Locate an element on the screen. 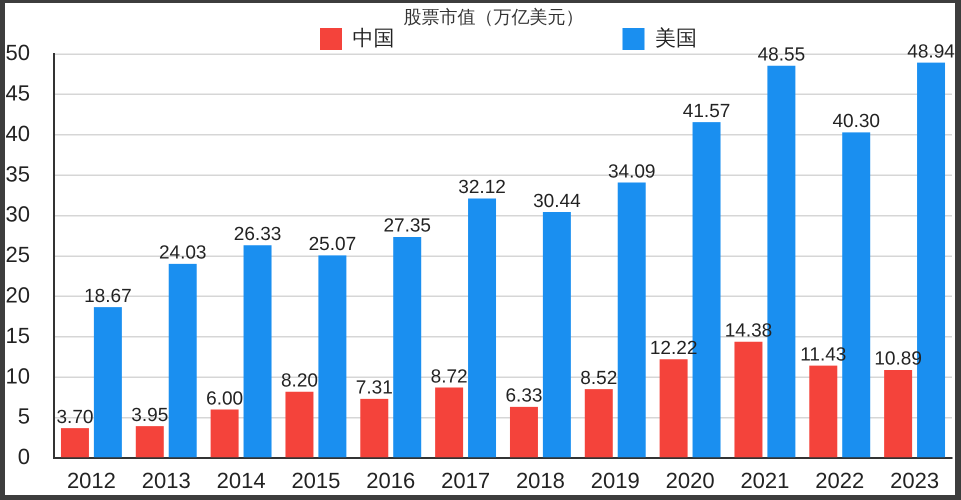 Image resolution: width=961 pixels, height=500 pixels. data-label: 8.52 is located at coordinates (599, 378).